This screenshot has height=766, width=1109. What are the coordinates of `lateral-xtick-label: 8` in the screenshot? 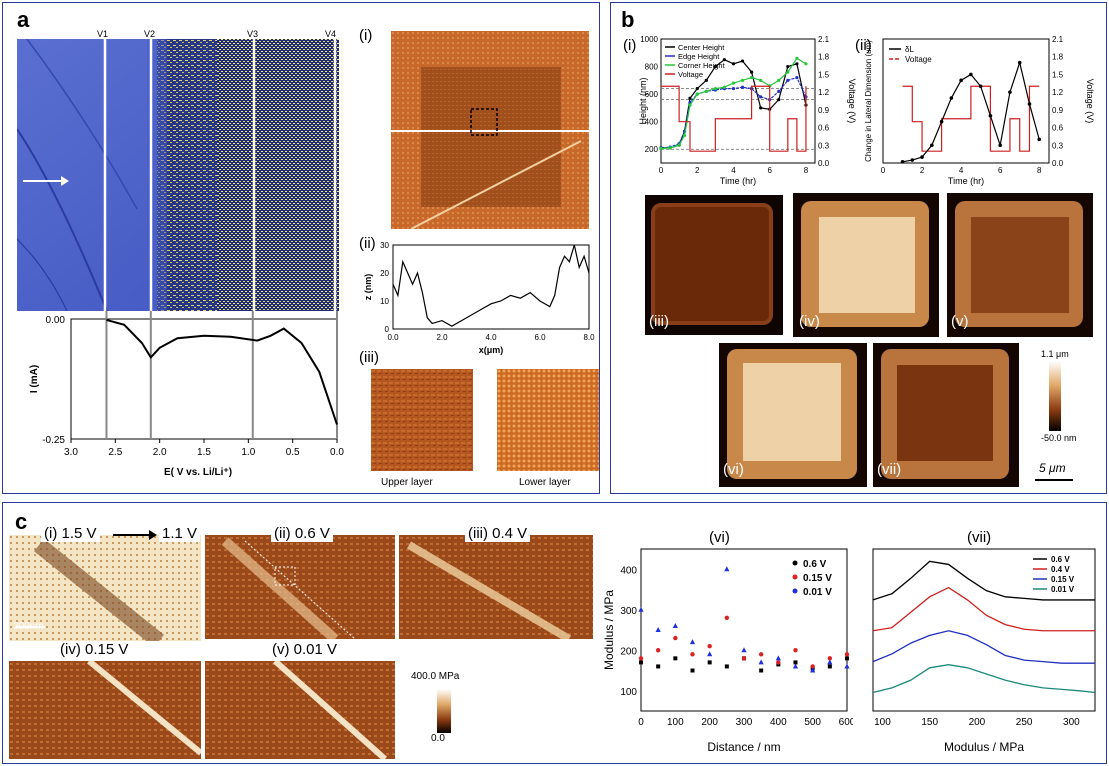 It's located at (1039, 170).